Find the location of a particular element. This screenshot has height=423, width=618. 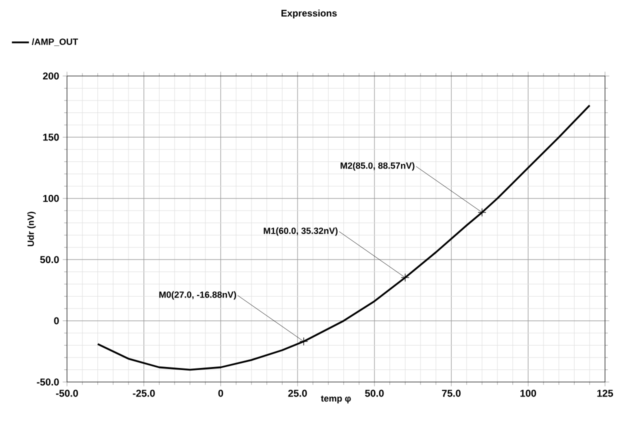

x-tick-label: 0 is located at coordinates (221, 393).